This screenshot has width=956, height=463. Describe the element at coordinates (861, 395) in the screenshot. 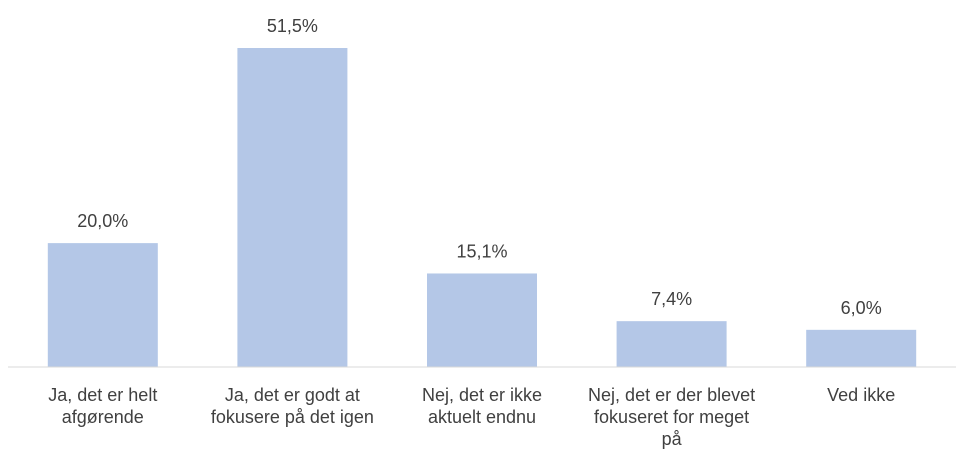

I see `x-tick-label: Ved ikke` at that location.